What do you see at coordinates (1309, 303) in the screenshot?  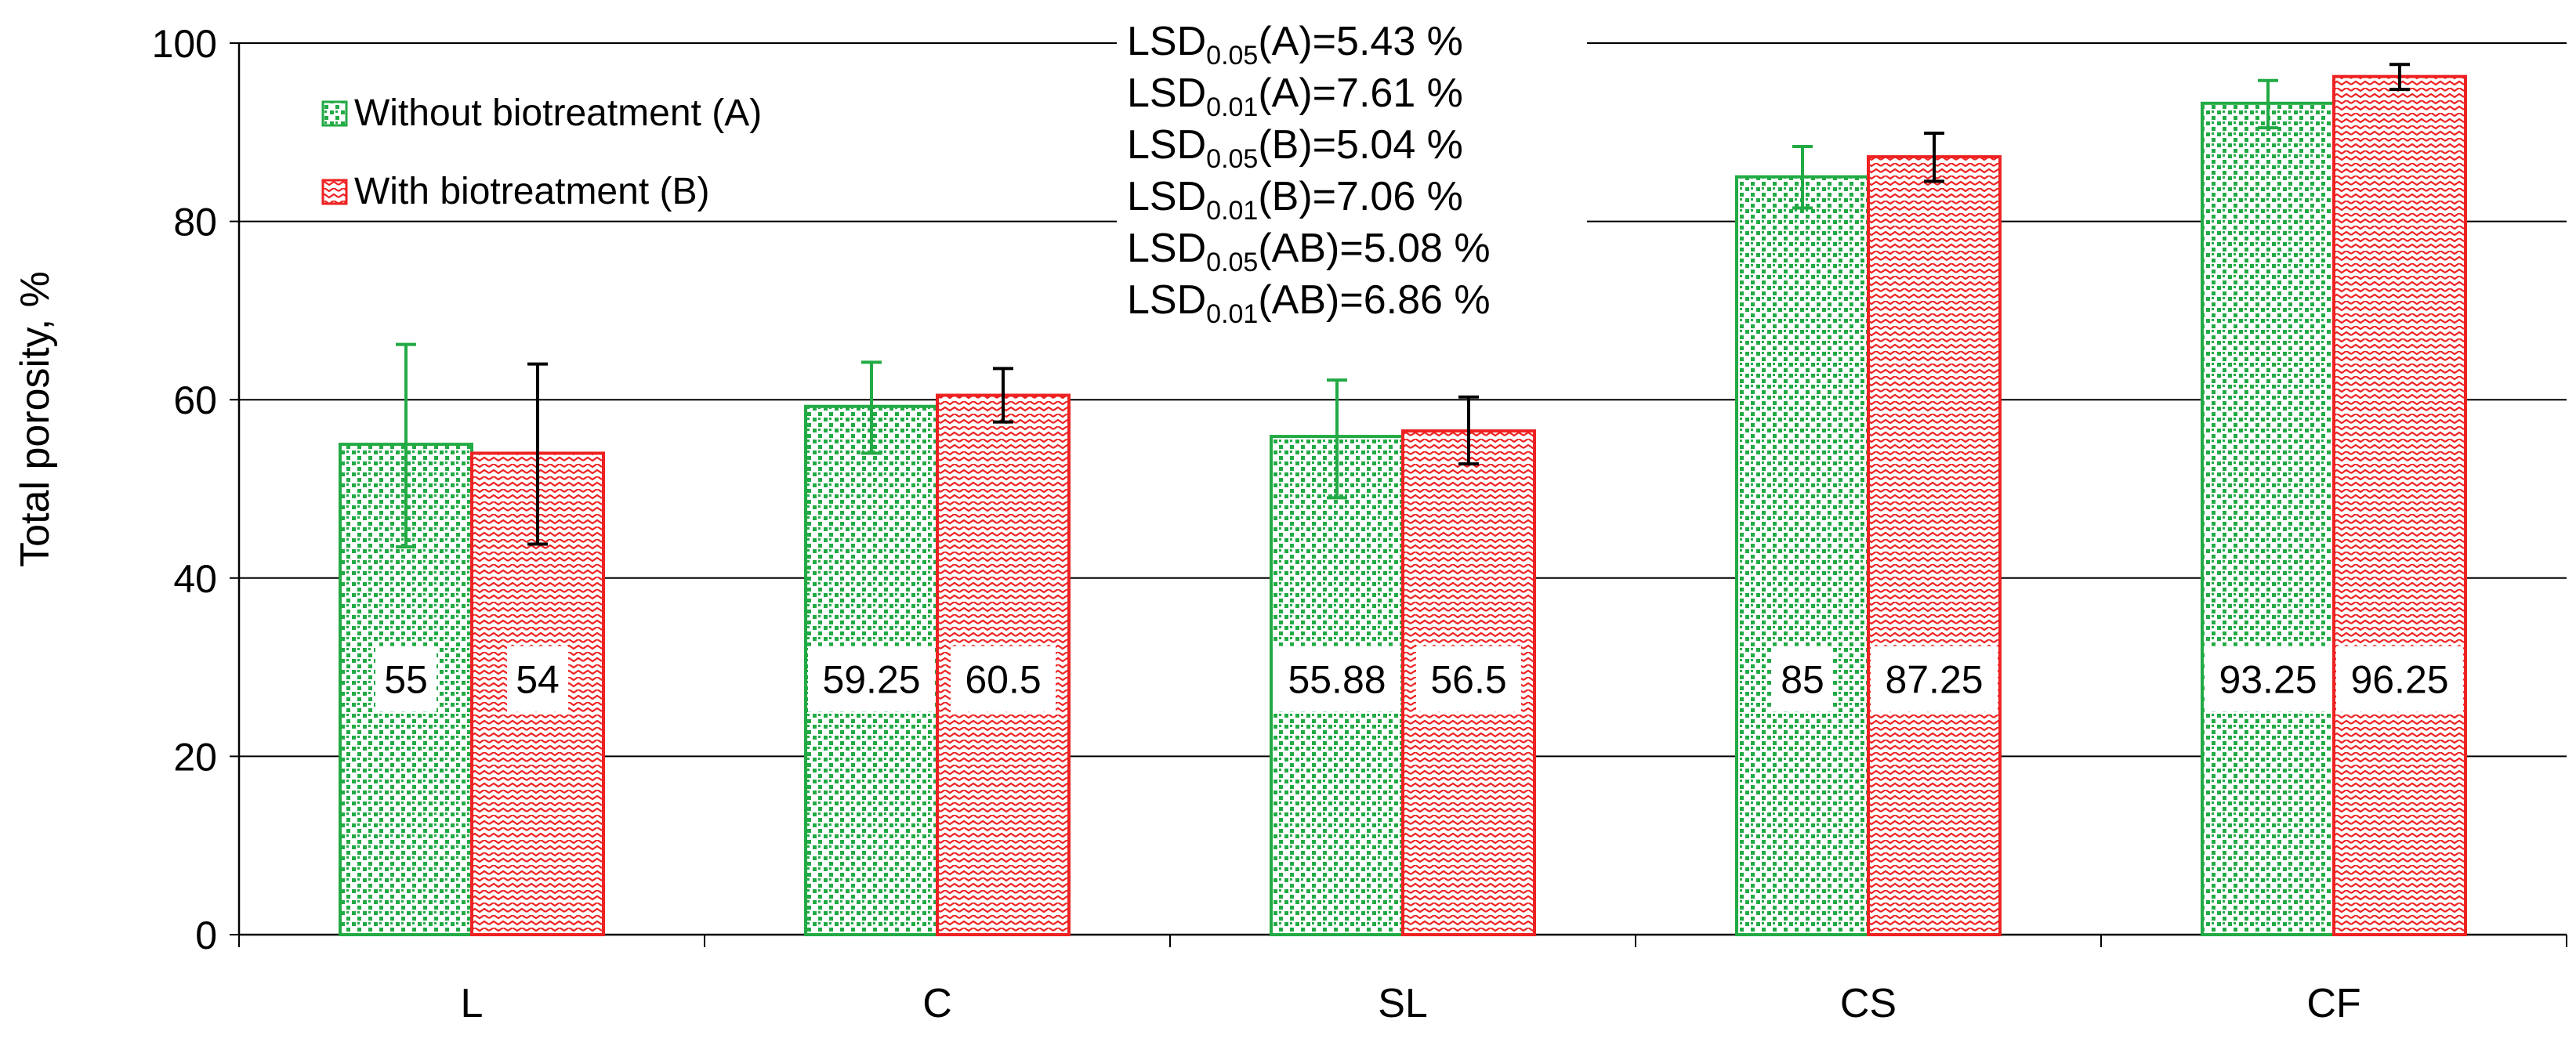 I see `lsd-annotation-6: LSD0.01(AB)=6.86 %` at bounding box center [1309, 303].